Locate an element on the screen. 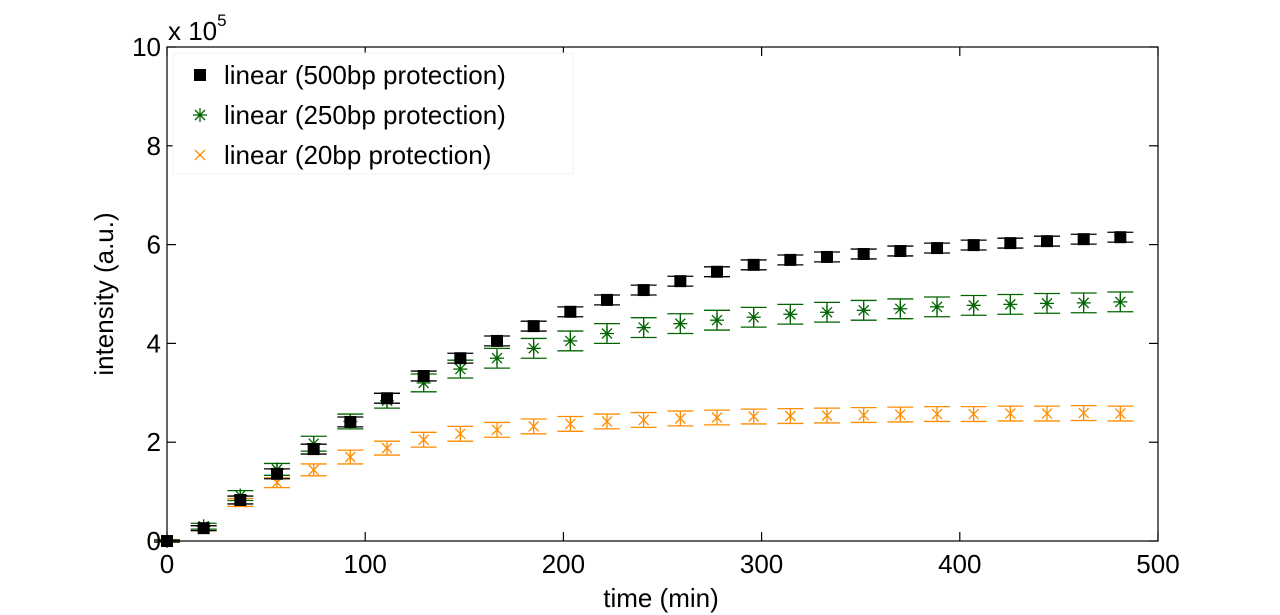 The height and width of the screenshot is (615, 1280). x-tick-label: 100 is located at coordinates (365, 564).